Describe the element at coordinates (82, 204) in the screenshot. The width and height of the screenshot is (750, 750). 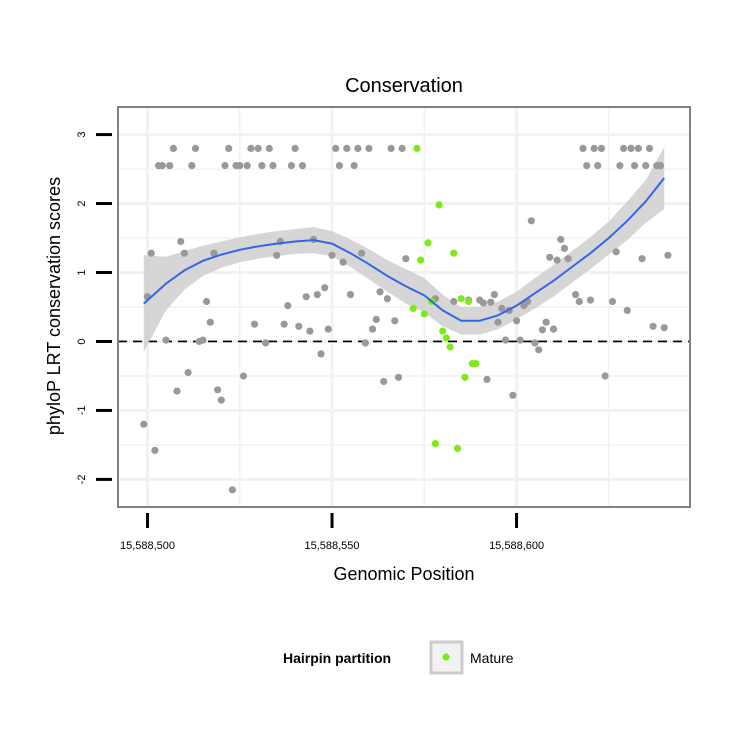
I see `y-tick-label: 2` at that location.